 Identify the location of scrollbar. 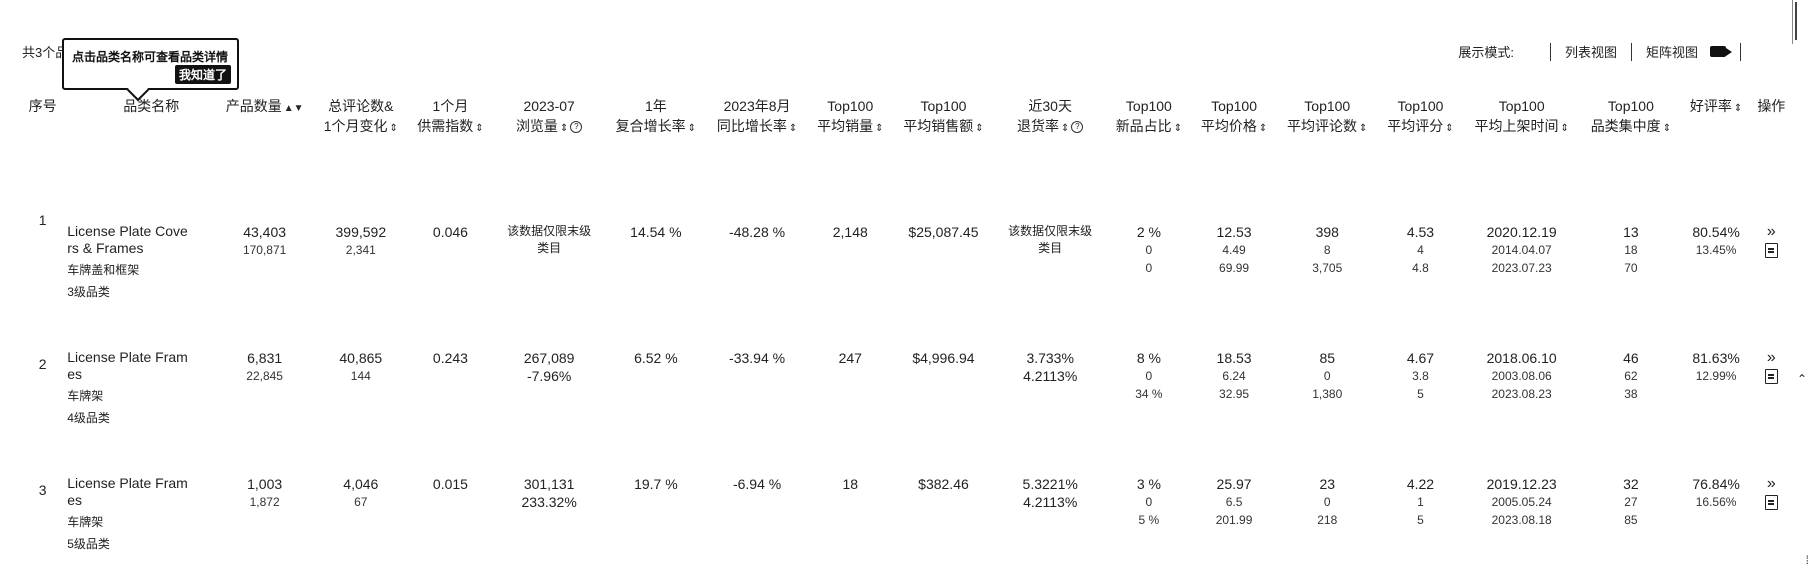
(1796, 21).